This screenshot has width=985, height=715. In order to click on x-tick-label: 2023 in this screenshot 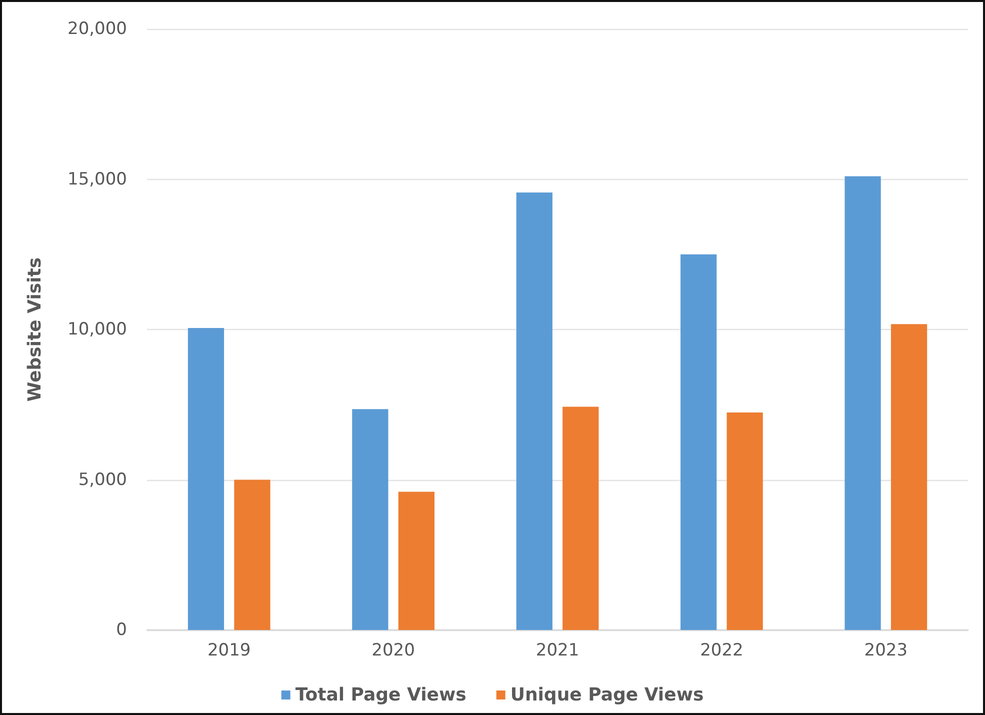, I will do `click(886, 650)`.